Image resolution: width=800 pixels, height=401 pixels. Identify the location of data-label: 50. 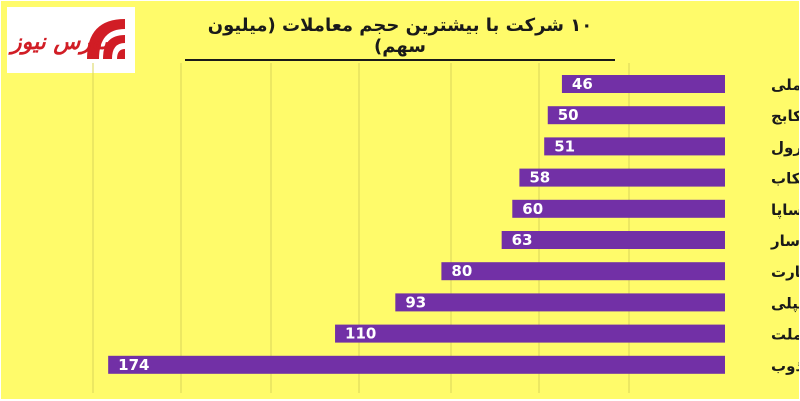
(568, 115).